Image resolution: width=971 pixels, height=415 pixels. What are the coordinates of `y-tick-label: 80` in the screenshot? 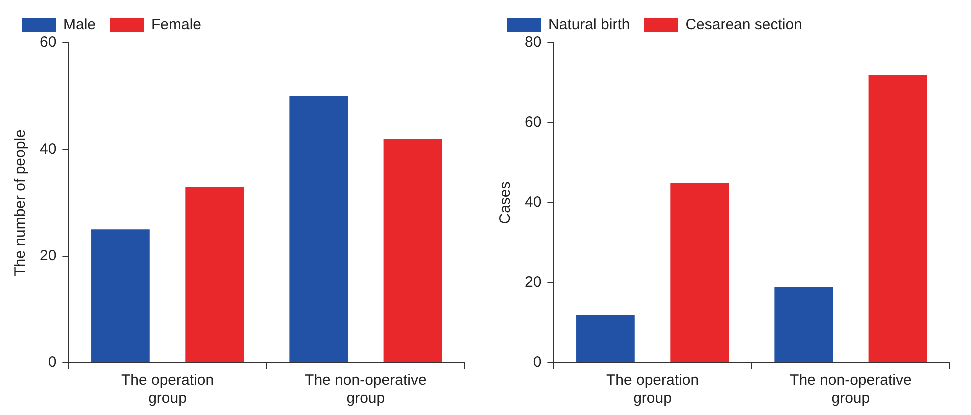 It's located at (533, 43).